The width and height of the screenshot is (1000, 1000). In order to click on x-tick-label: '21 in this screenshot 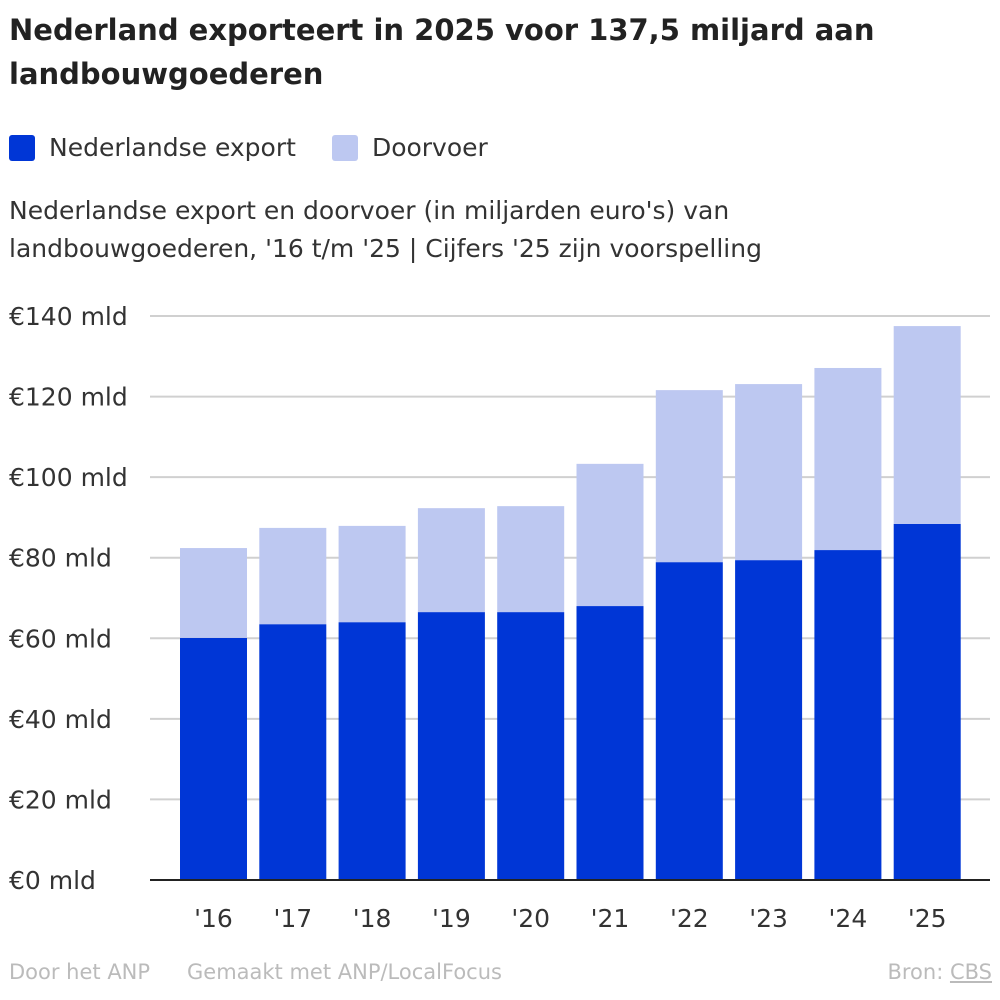, I will do `click(610, 918)`.